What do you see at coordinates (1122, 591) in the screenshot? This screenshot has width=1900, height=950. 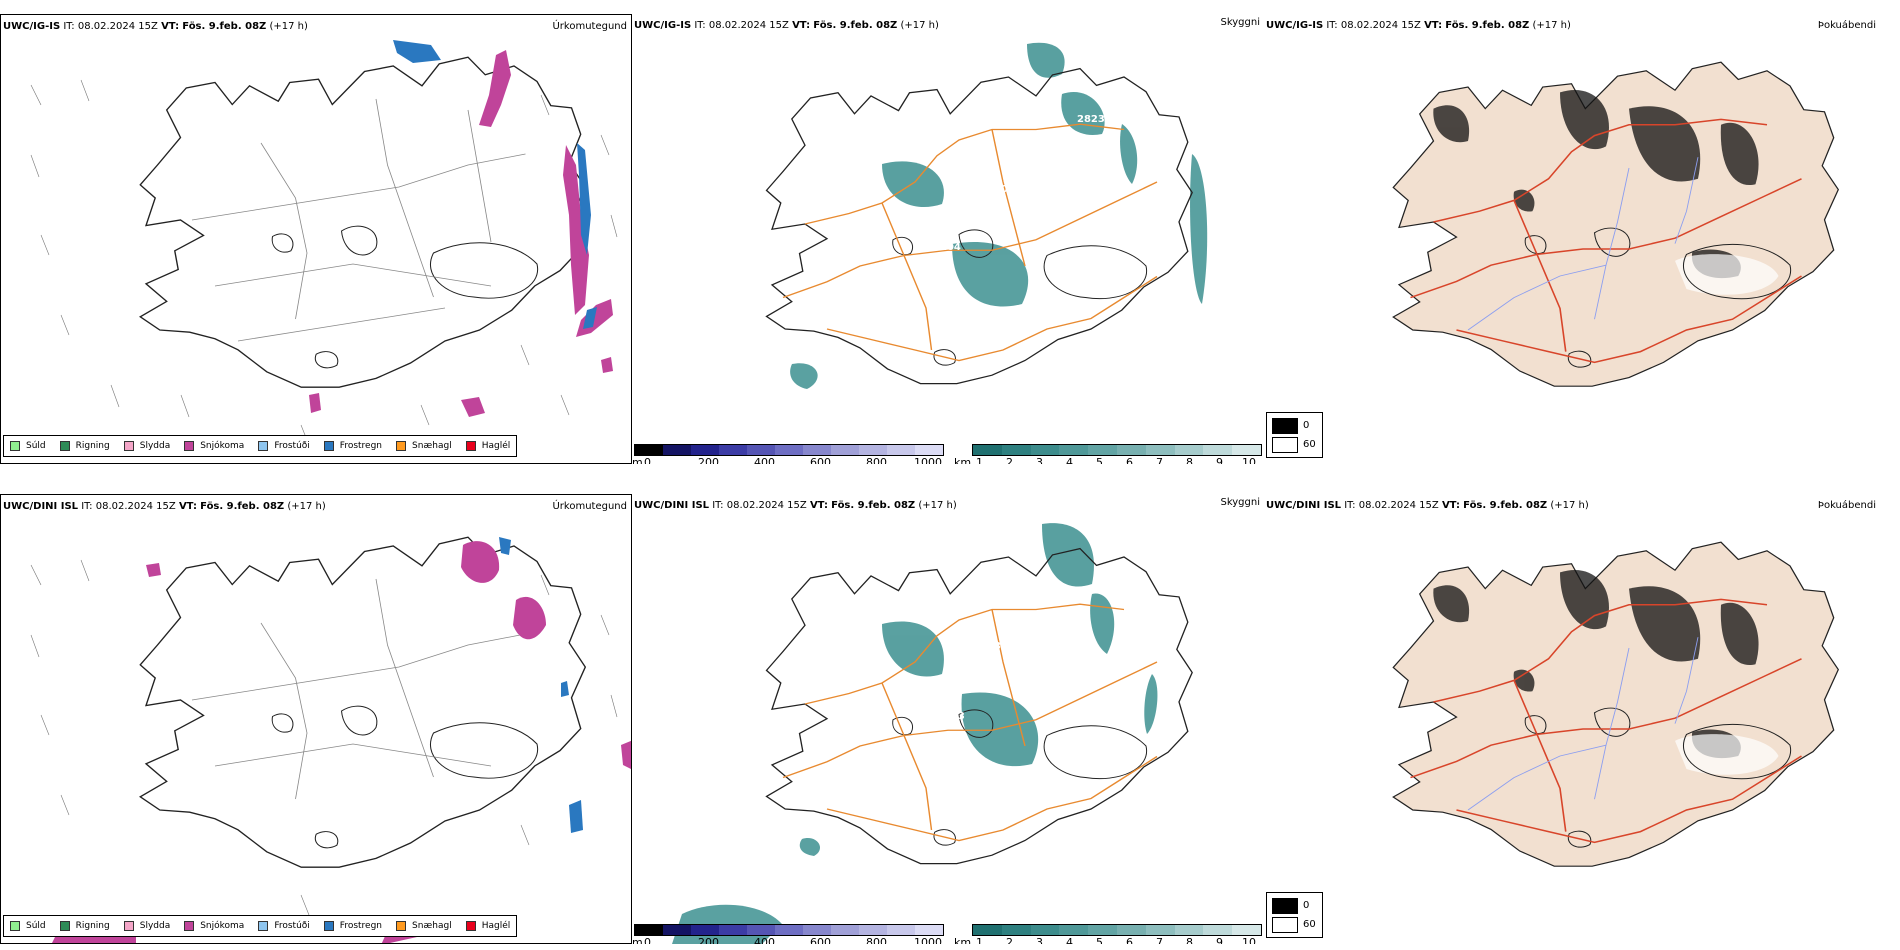 I see `visibility-label: 820` at bounding box center [1122, 591].